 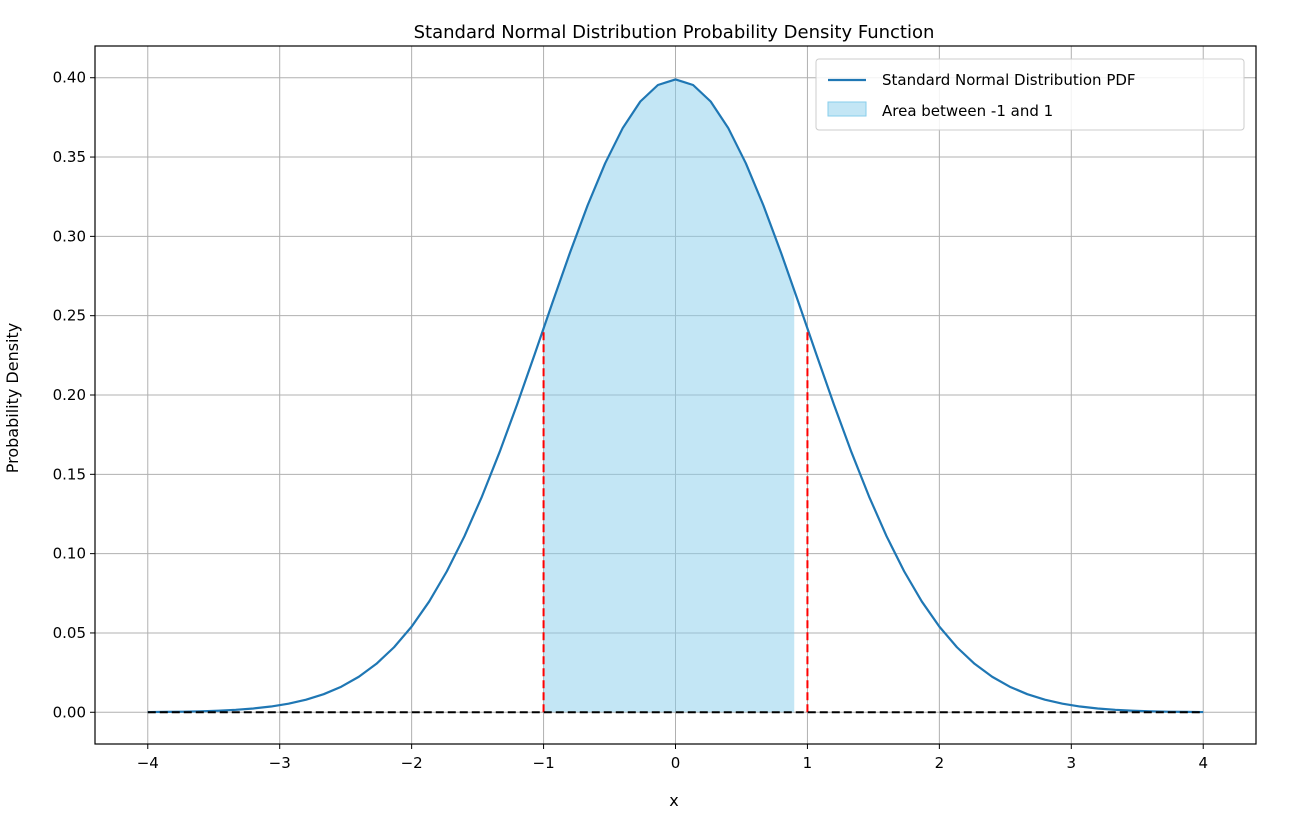 I want to click on x-axis: −4 −3 −2 −1 0 1 2 3 4, so click(x=672, y=758).